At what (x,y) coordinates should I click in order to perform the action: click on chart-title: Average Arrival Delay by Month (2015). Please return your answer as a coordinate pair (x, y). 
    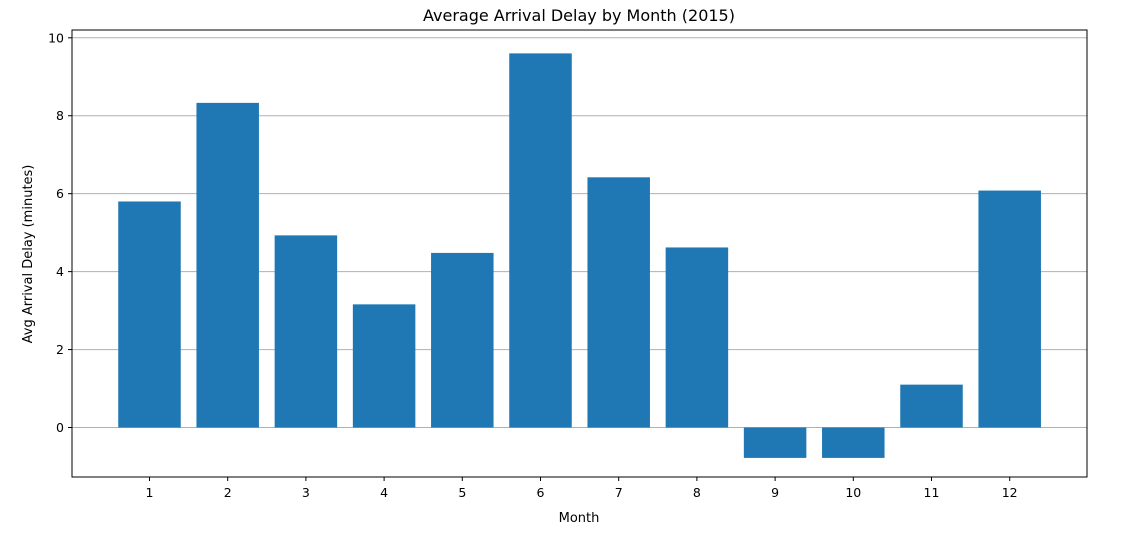
    Looking at the image, I should click on (579, 15).